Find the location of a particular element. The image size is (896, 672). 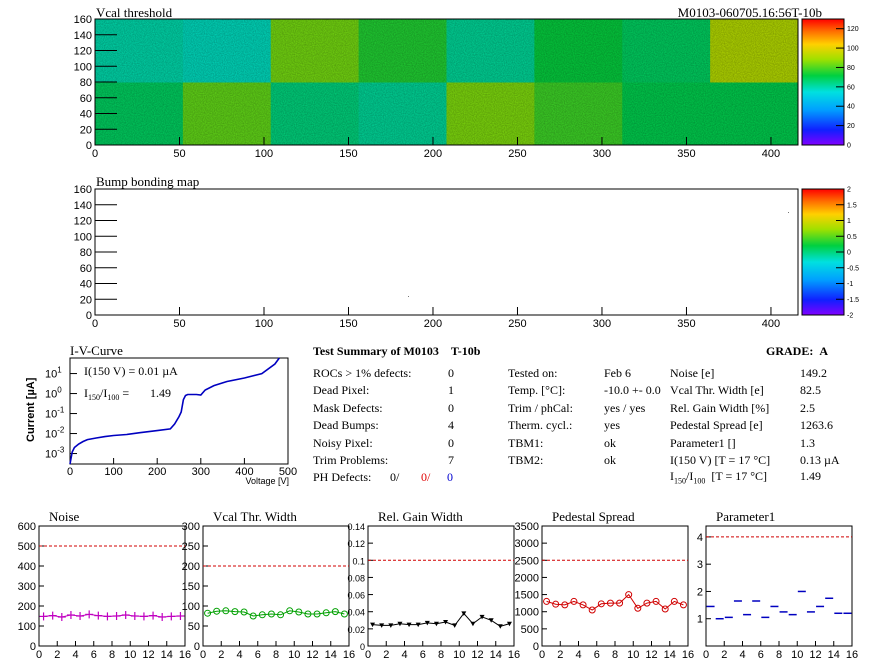

small-x-tick-label: 2 is located at coordinates (560, 655).